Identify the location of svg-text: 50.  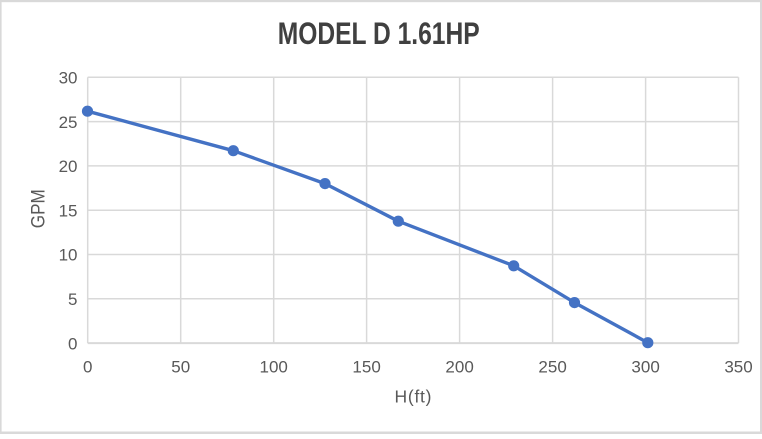
(180, 366).